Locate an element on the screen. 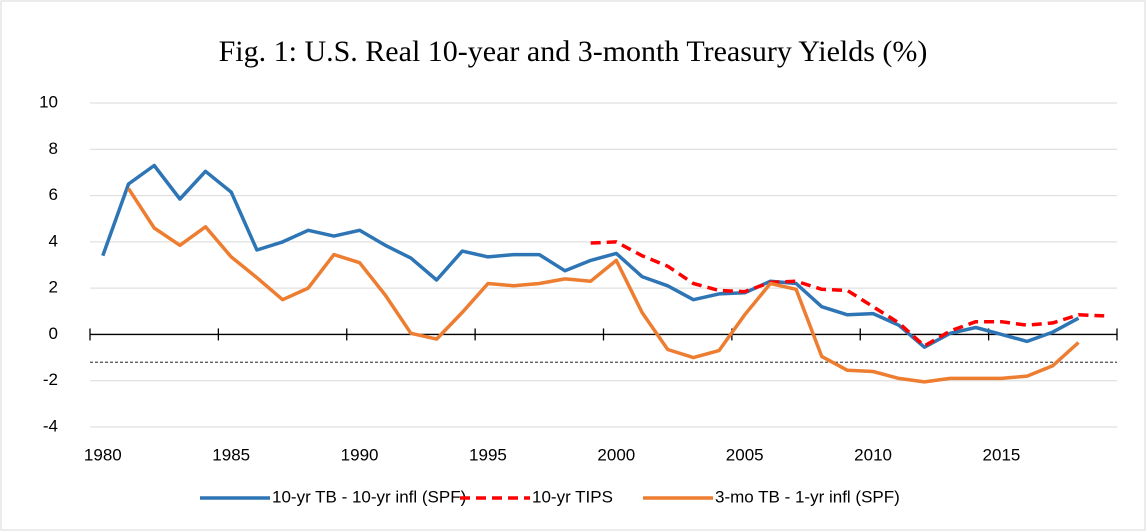 The image size is (1147, 532). x-tick-label: 1995 is located at coordinates (488, 454).